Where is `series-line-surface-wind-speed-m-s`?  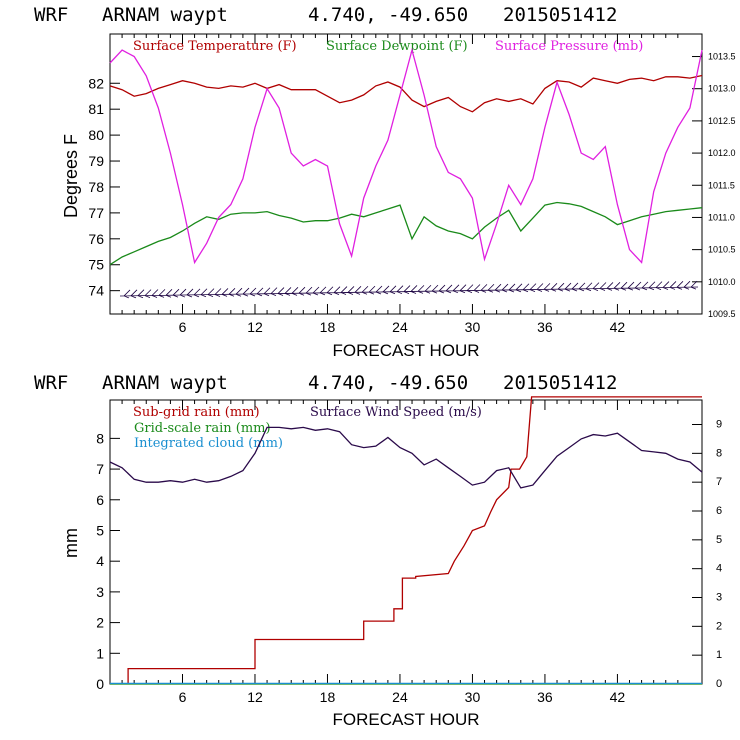 series-line-surface-wind-speed-m-s is located at coordinates (406, 457).